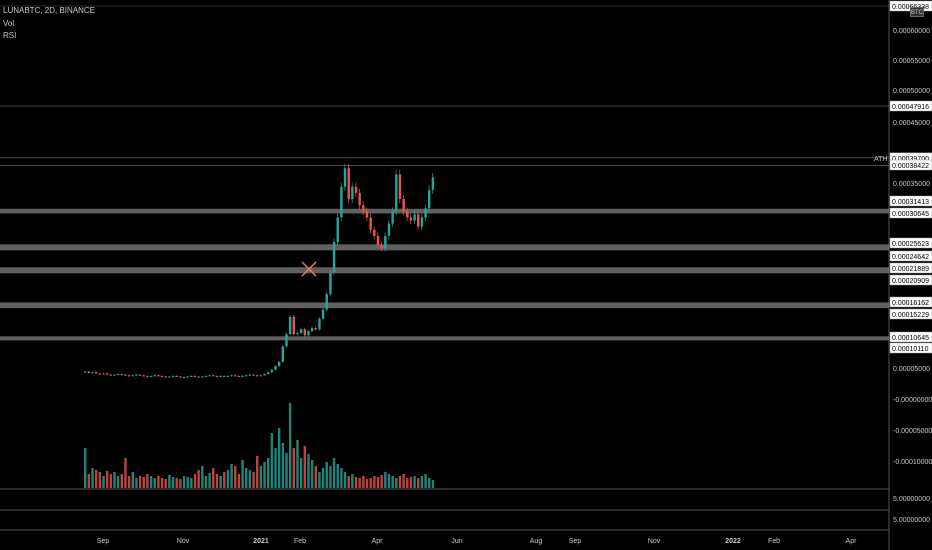 The width and height of the screenshot is (932, 550). What do you see at coordinates (300, 541) in the screenshot?
I see `time-axis-label: Feb` at bounding box center [300, 541].